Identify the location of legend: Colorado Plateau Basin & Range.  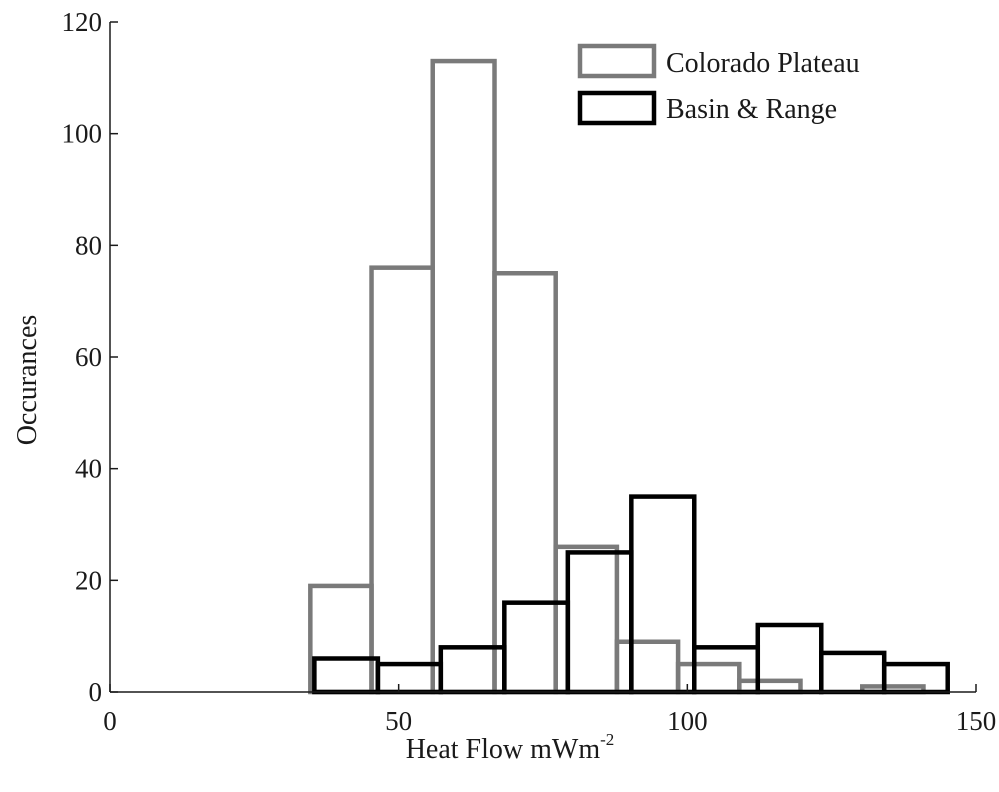
(718, 84).